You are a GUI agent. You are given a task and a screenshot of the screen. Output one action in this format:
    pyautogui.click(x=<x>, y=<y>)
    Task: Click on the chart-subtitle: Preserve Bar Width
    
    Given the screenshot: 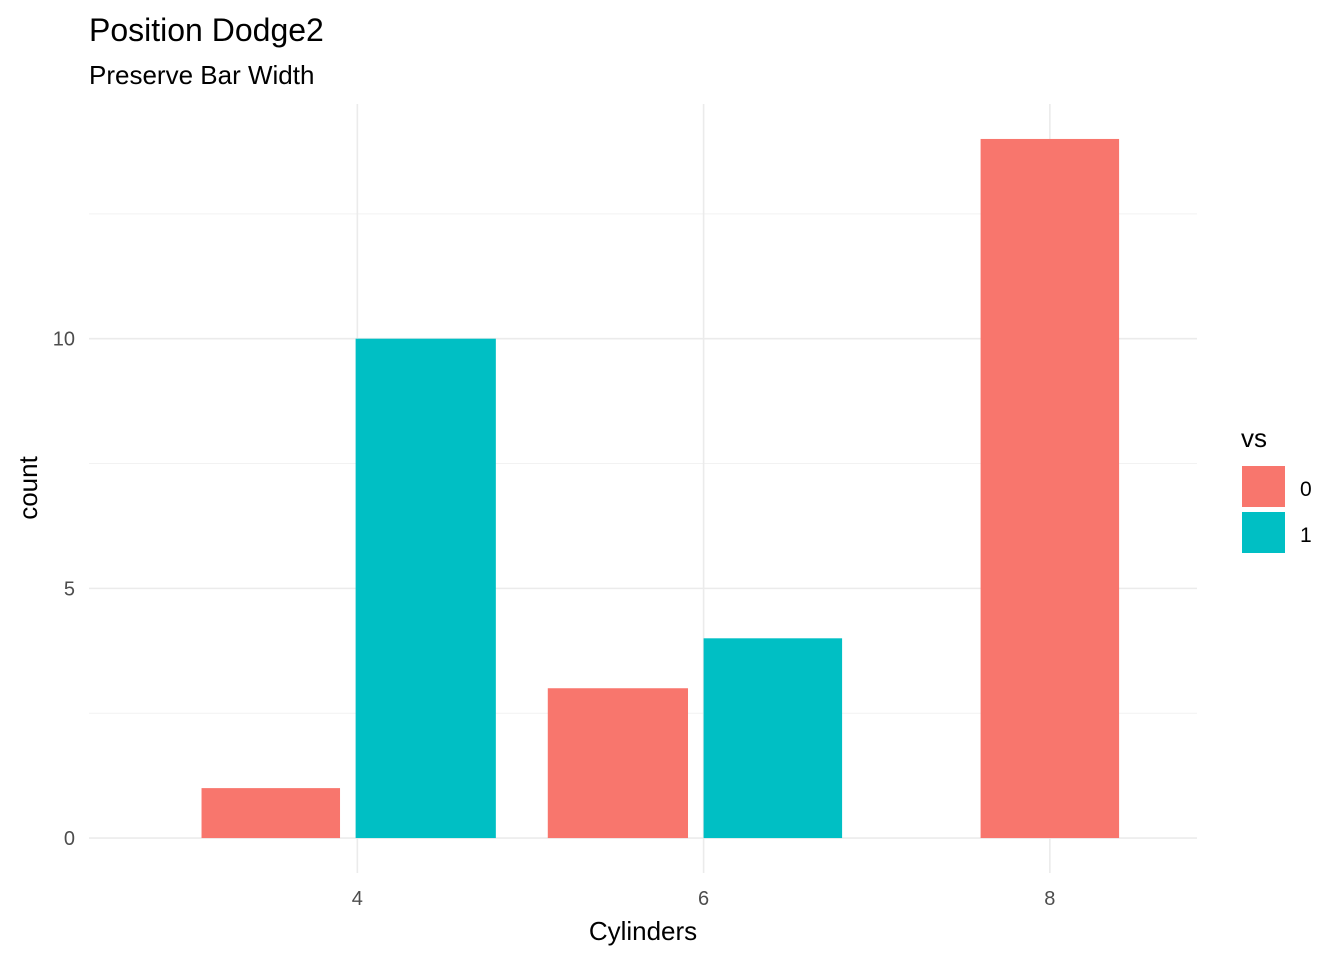 What is the action you would take?
    pyautogui.click(x=201, y=75)
    